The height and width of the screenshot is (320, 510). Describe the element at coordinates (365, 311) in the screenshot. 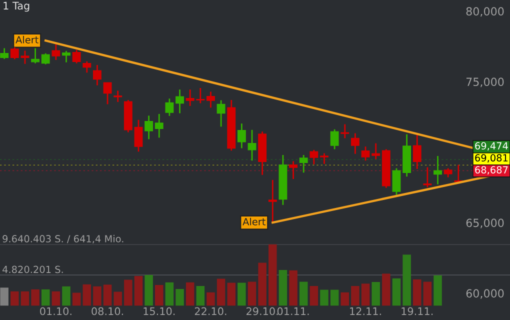

I see `x-tick-label: 12.11.` at that location.